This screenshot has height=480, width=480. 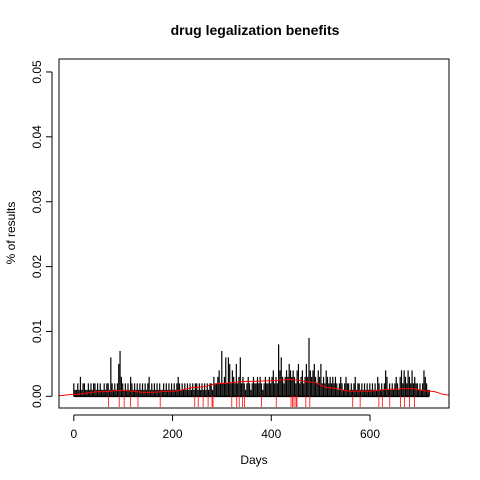 What do you see at coordinates (11, 233) in the screenshot?
I see `y-axis-label: % of results` at bounding box center [11, 233].